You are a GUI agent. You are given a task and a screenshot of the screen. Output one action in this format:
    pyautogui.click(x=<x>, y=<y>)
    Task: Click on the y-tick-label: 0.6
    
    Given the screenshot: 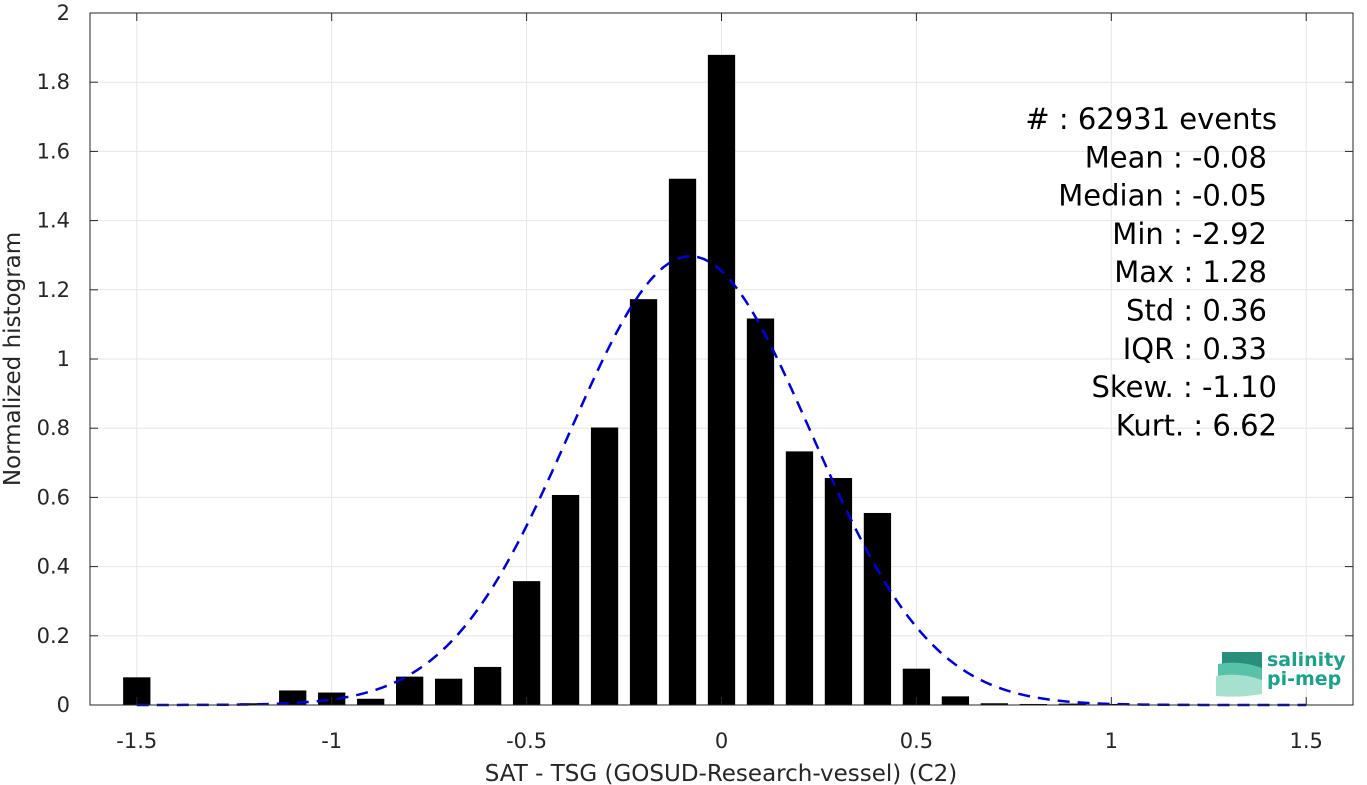 What is the action you would take?
    pyautogui.click(x=53, y=497)
    